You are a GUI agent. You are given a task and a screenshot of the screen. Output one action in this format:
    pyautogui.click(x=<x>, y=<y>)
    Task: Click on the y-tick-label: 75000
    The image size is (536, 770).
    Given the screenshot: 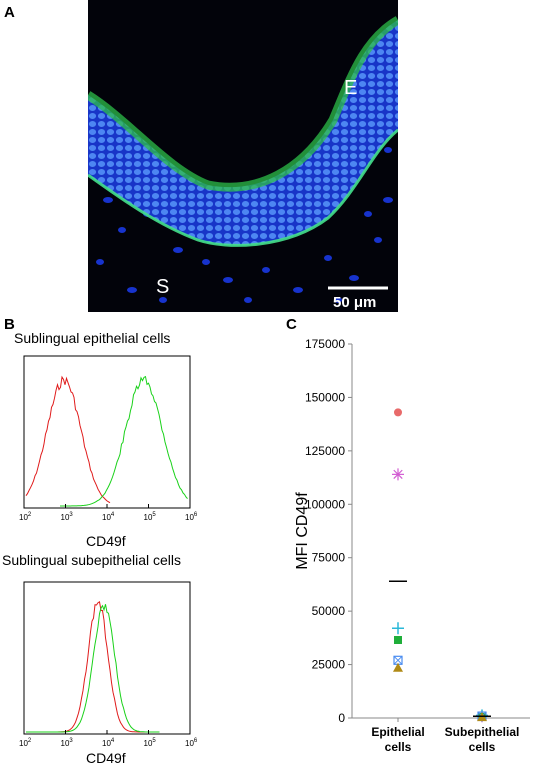 What is the action you would take?
    pyautogui.click(x=329, y=558)
    